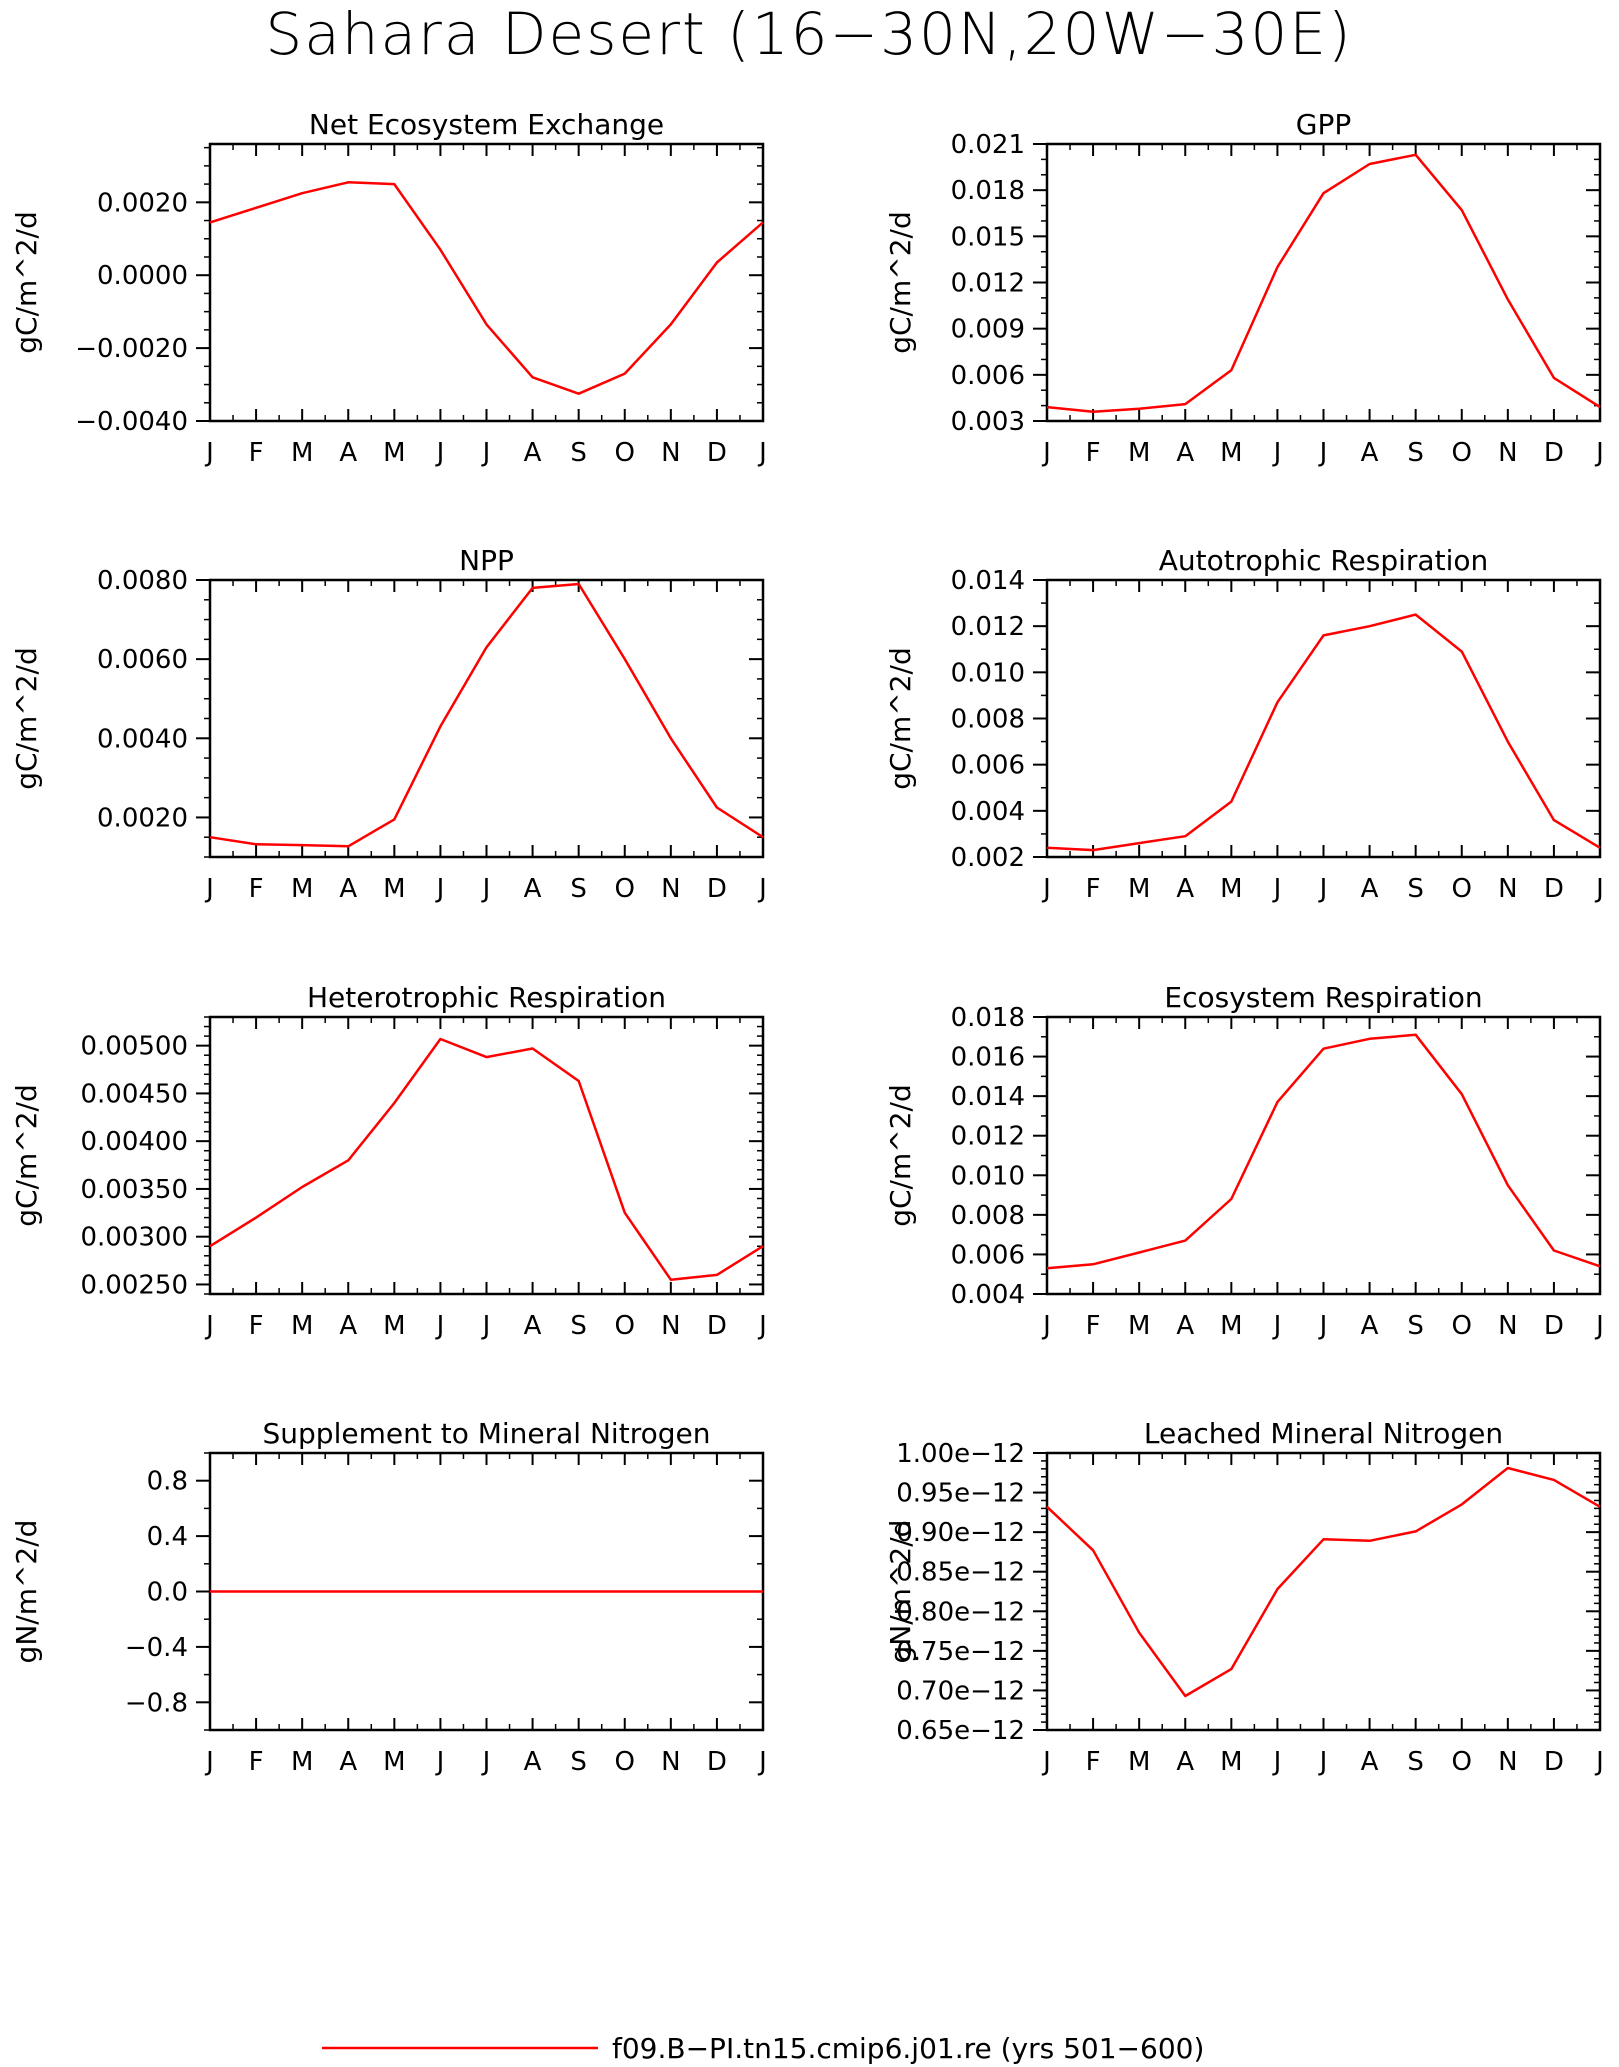 The image size is (1619, 2067). I want to click on y-tick-label: 0.003, so click(988, 422).